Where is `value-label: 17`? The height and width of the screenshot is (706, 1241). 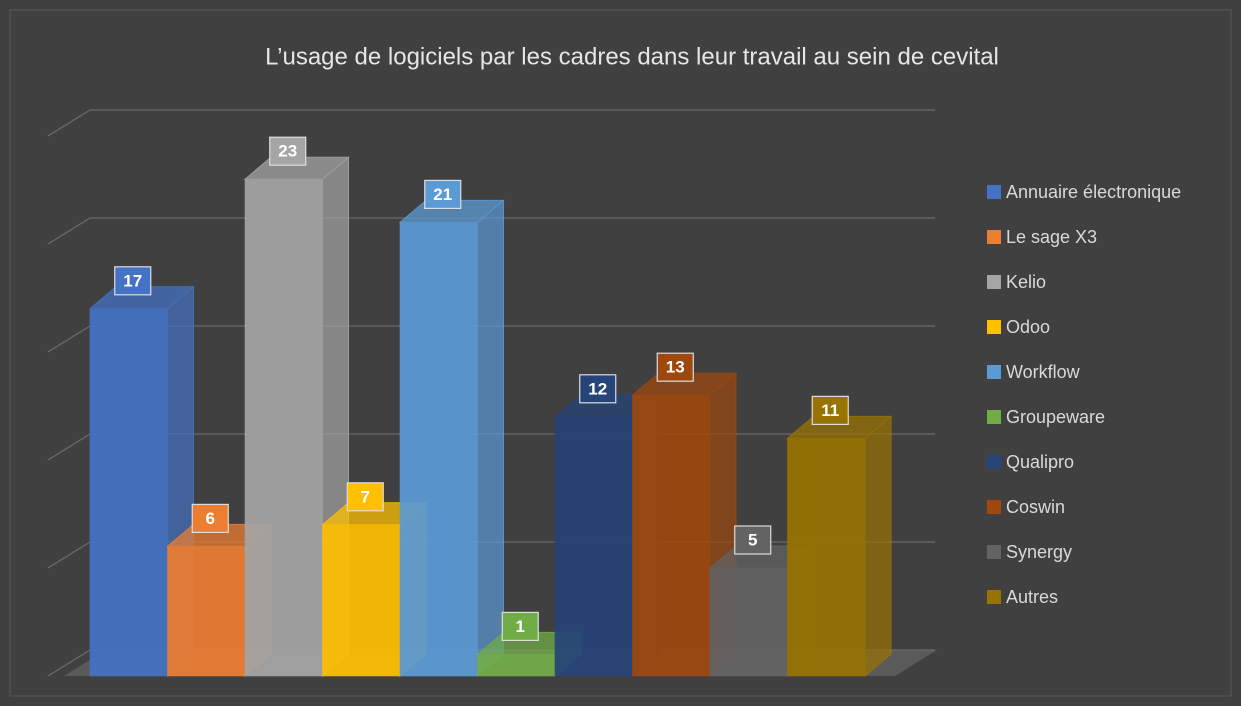 value-label: 17 is located at coordinates (132, 280).